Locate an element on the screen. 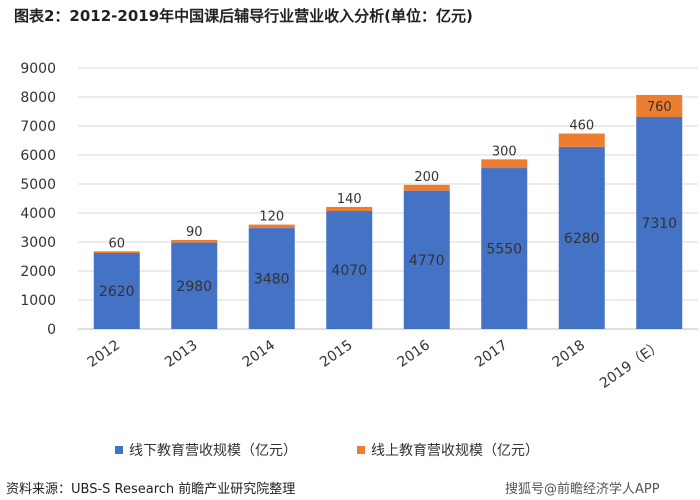 This screenshot has width=700, height=500. y-tick-label-3000: 3000 is located at coordinates (38, 243).